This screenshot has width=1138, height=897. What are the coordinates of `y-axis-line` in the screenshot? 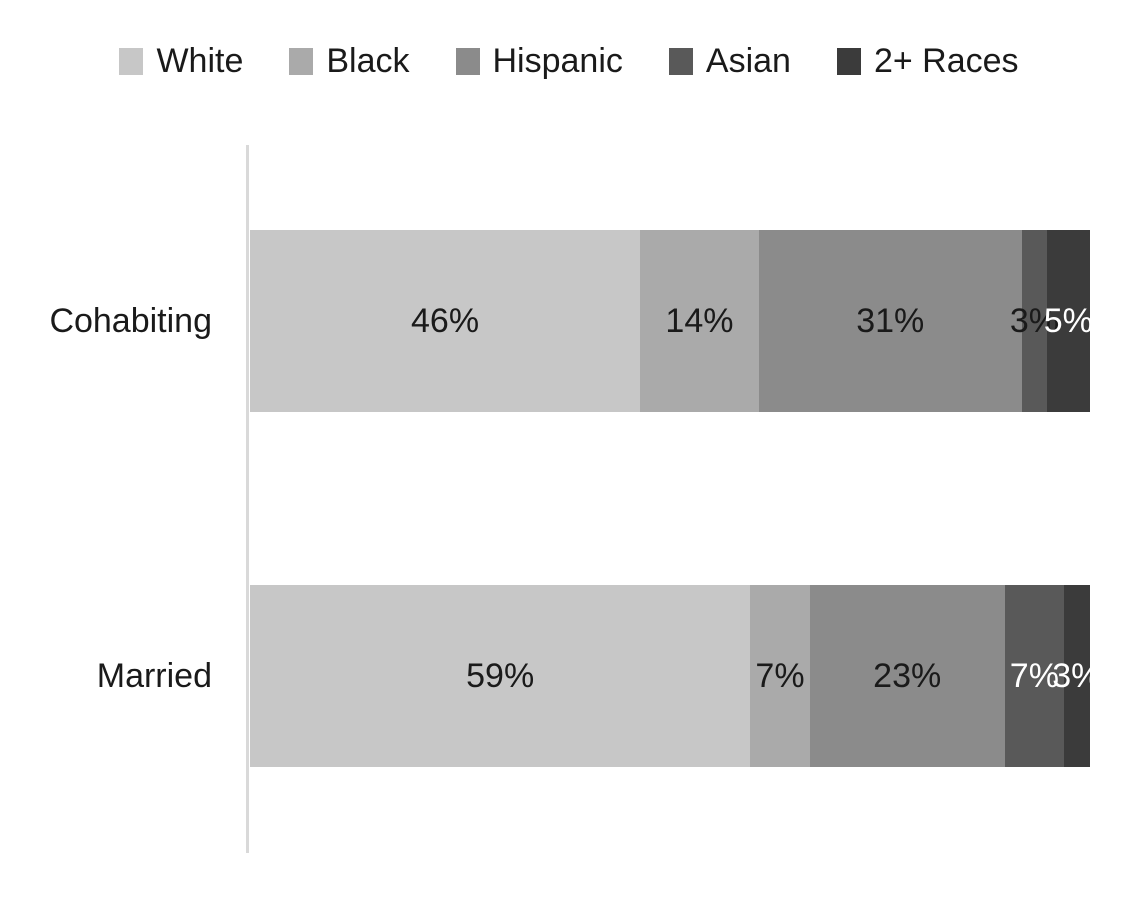 It's located at (247, 499).